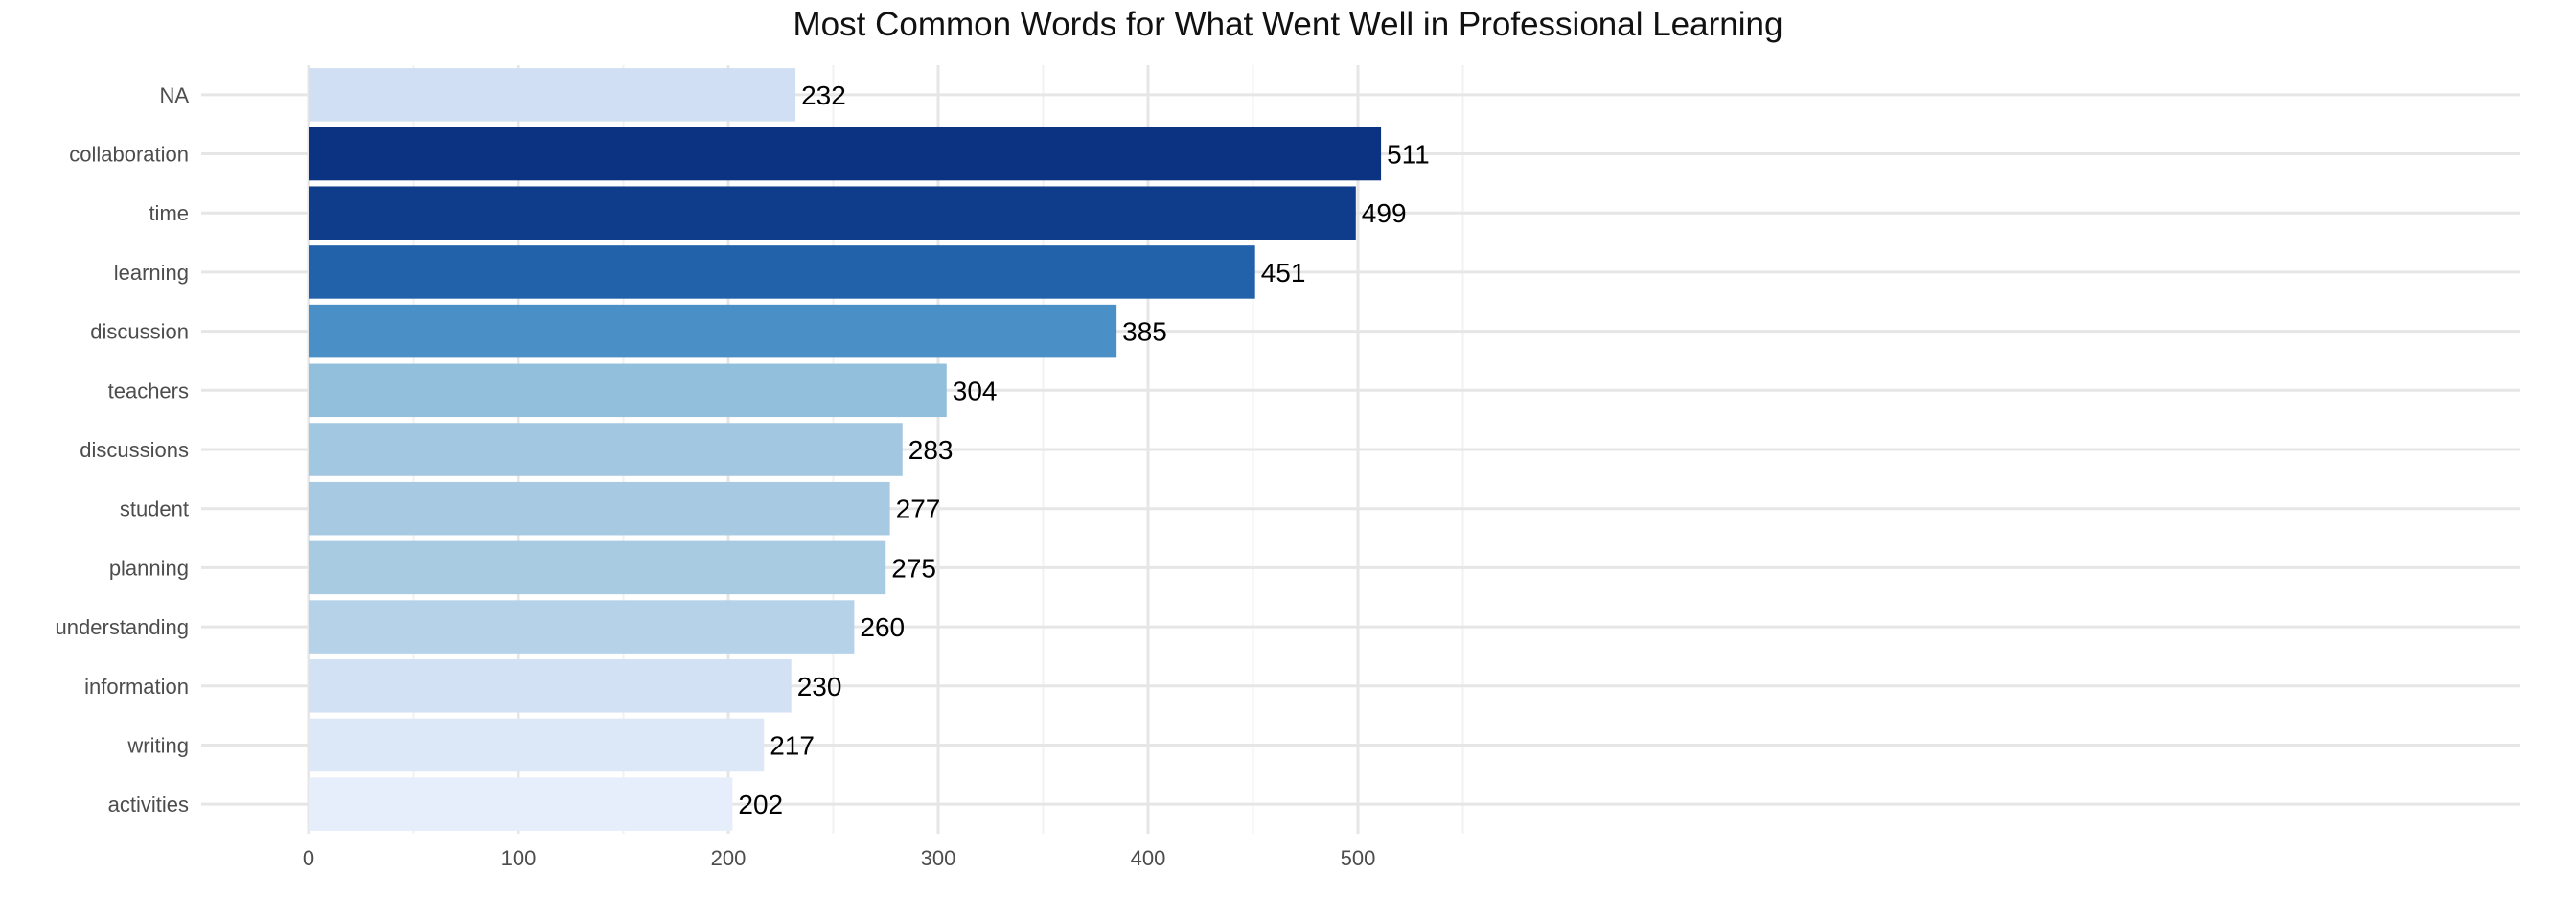 The width and height of the screenshot is (2576, 920). I want to click on data-label: 277, so click(918, 509).